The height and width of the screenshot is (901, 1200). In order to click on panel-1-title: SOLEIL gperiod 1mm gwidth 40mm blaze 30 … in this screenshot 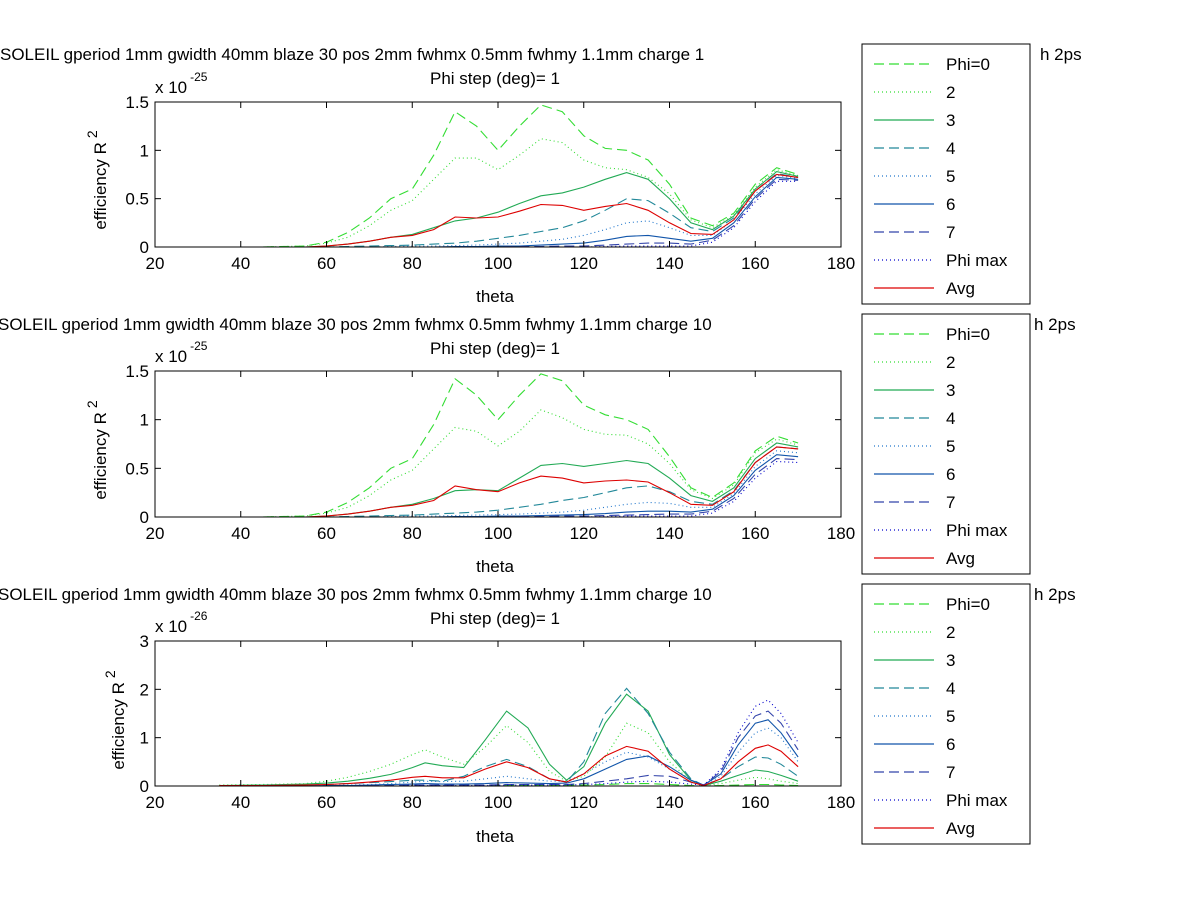, I will do `click(352, 54)`.